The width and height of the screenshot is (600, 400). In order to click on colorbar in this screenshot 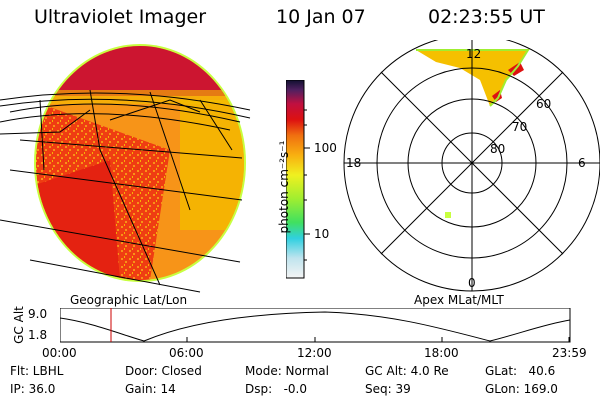, I will do `click(298, 179)`.